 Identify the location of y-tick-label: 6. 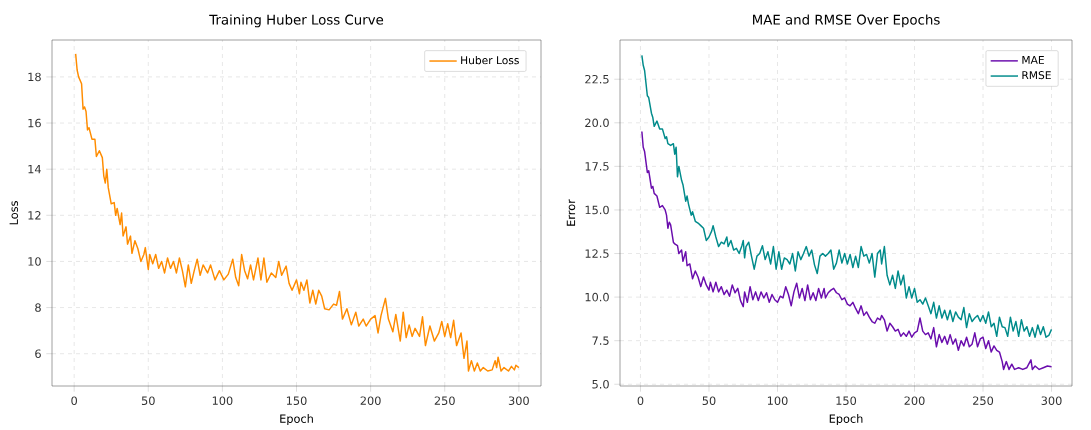
(38, 353).